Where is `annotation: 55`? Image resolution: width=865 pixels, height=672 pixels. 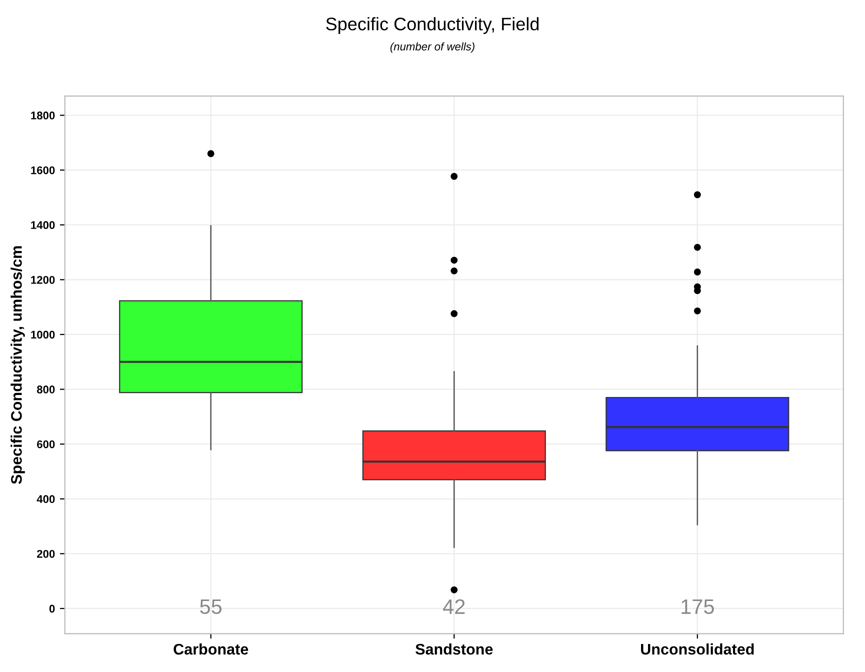 annotation: 55 is located at coordinates (211, 606).